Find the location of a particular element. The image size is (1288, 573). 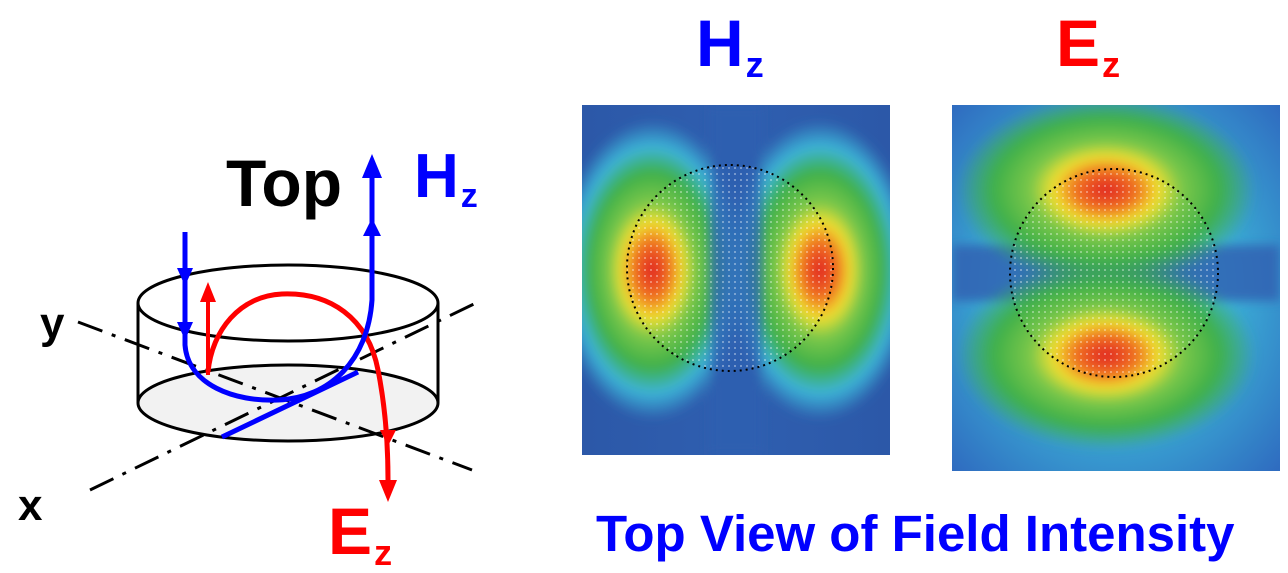

hz-title-main: H is located at coordinates (720, 43).